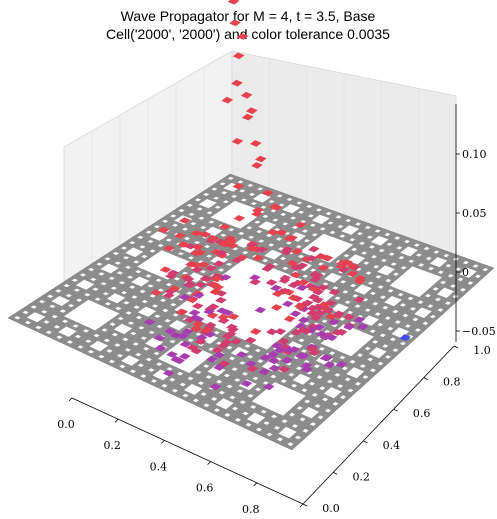  I want to click on y-tick-mark, so click(305, 505).